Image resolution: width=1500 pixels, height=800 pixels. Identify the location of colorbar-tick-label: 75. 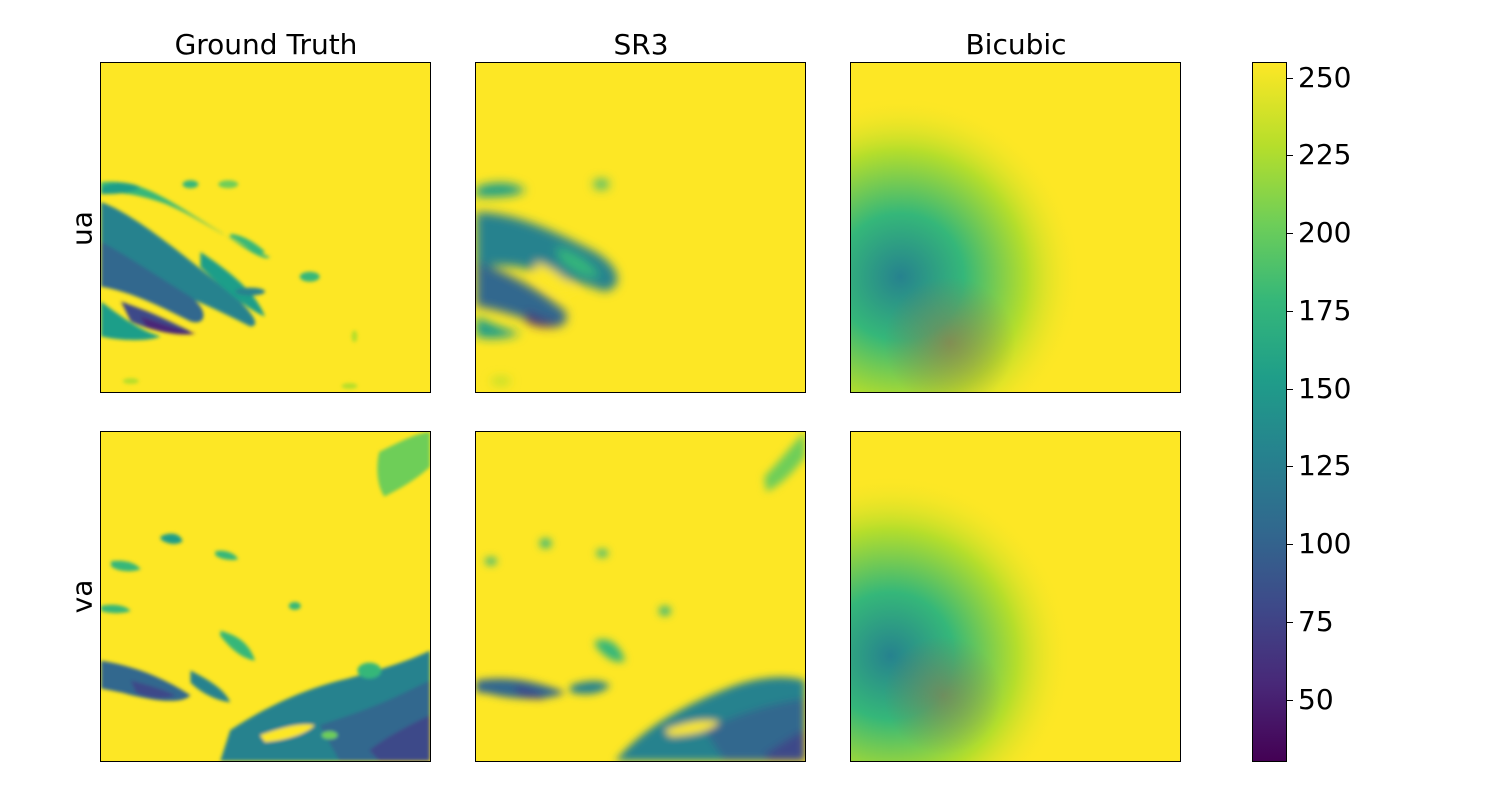
(1316, 621).